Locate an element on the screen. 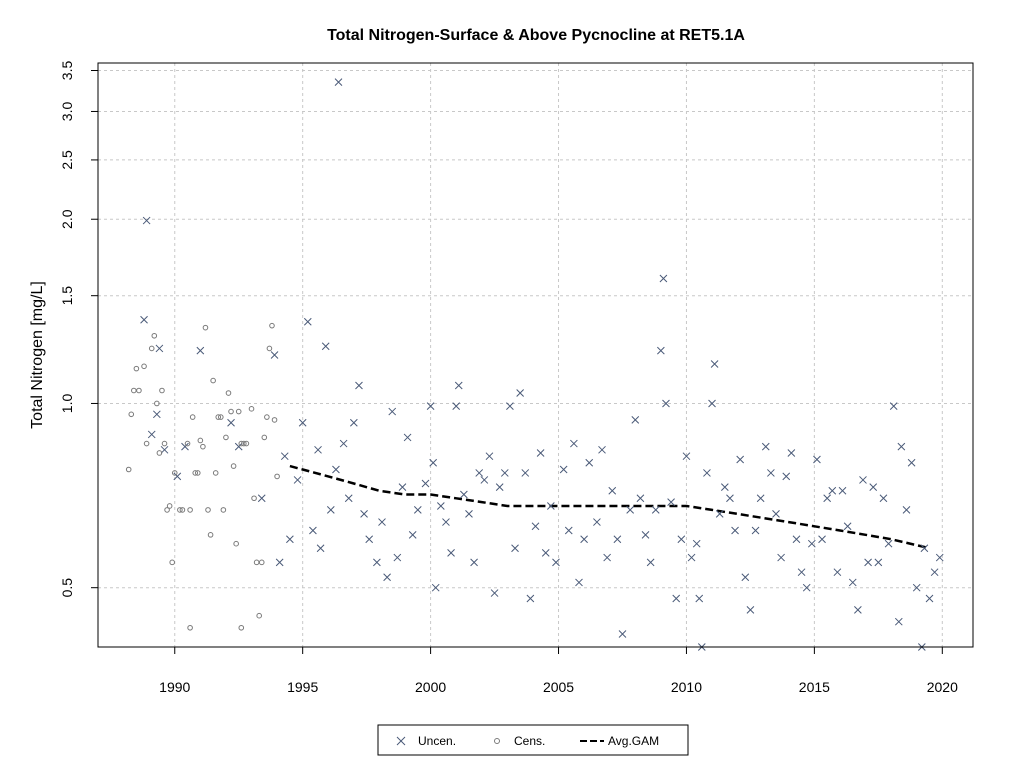  y-tick-label: 3.5 is located at coordinates (67, 71).